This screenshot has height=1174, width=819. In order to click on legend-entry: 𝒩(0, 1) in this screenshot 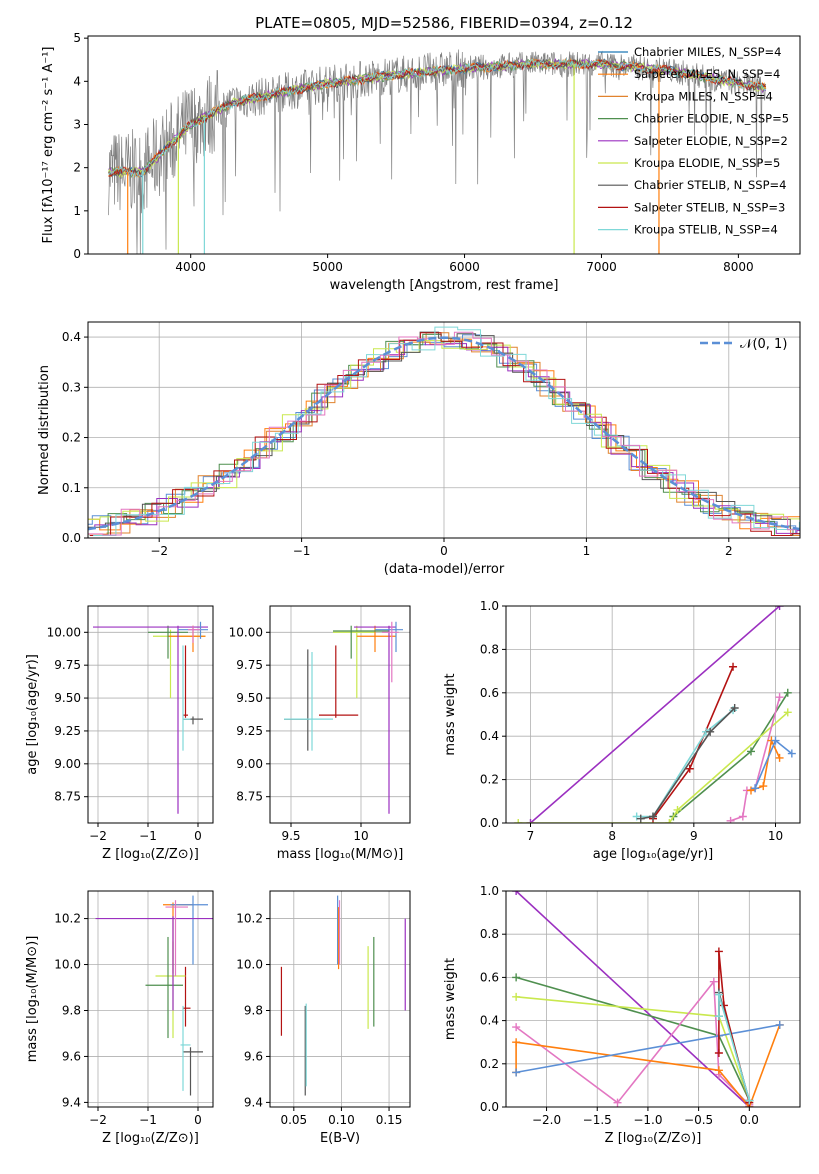, I will do `click(763, 344)`.